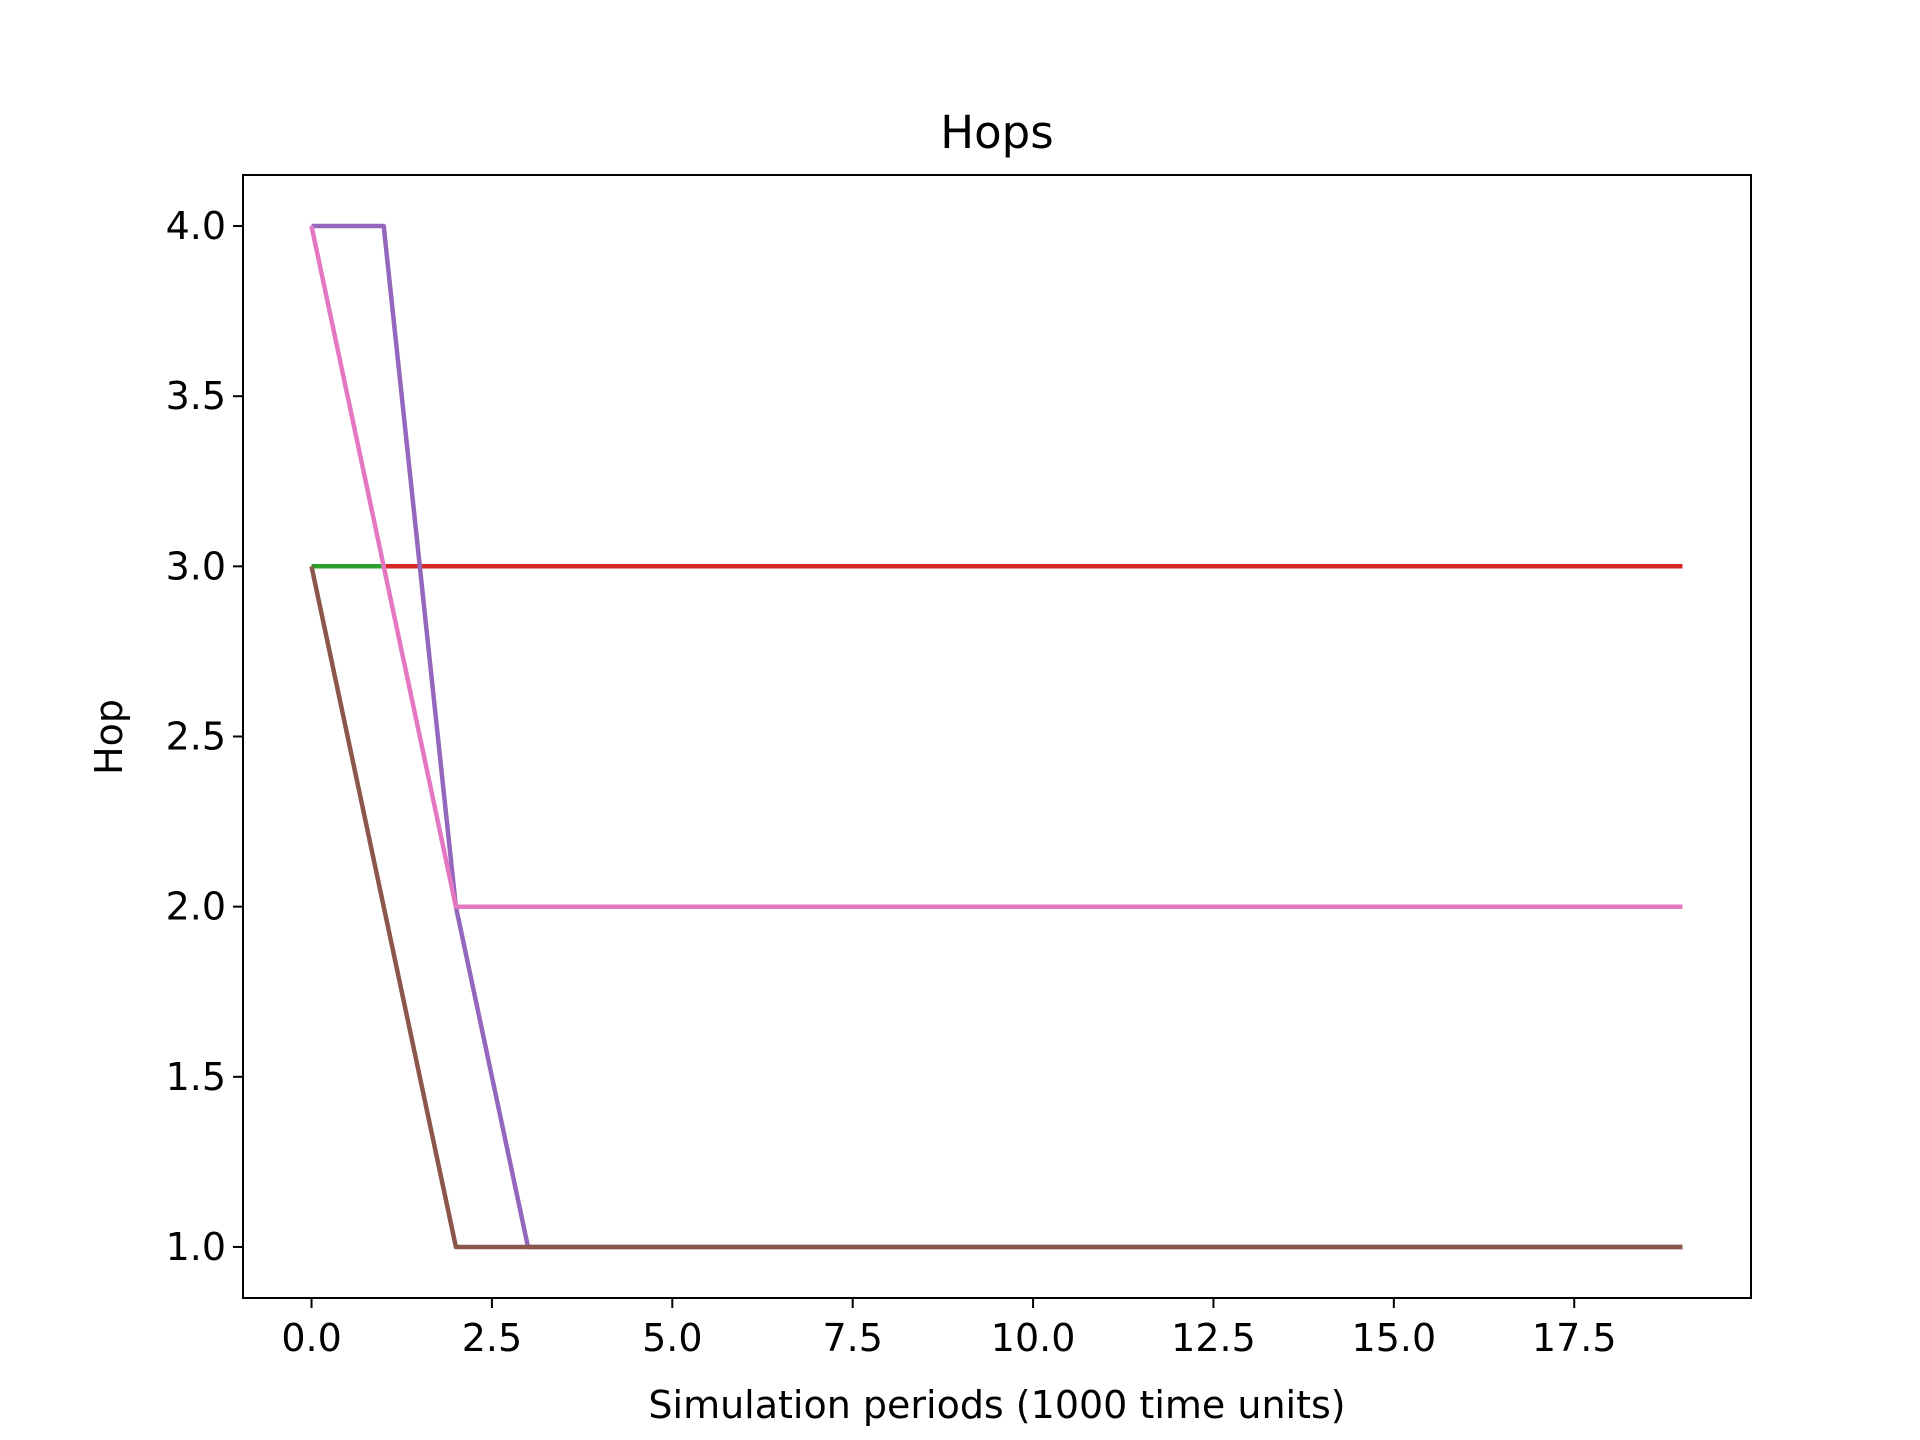 Image resolution: width=1920 pixels, height=1440 pixels. I want to click on chart-title: Hops, so click(996, 132).